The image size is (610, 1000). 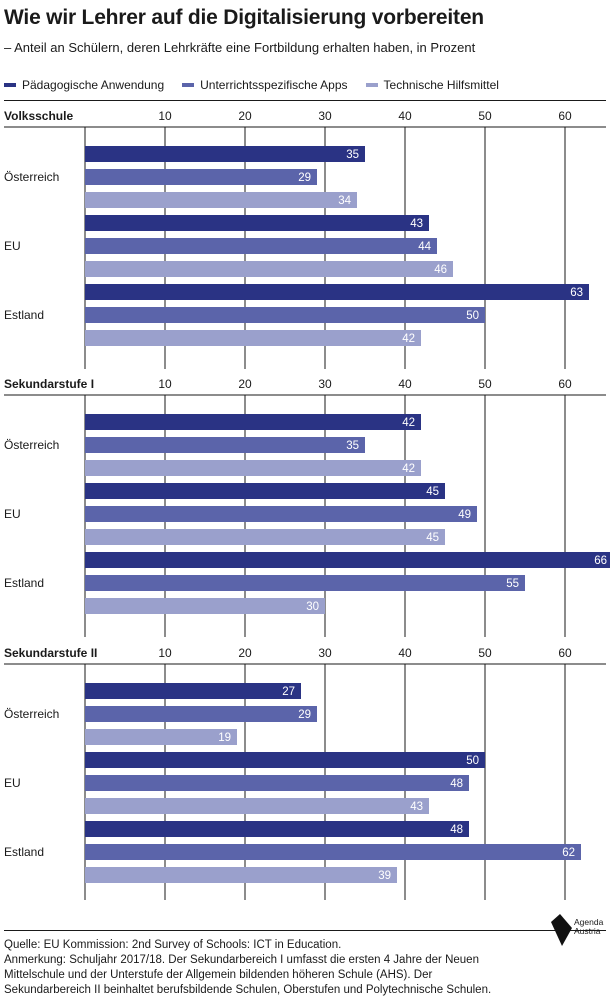 I want to click on legend-divider, so click(x=305, y=100).